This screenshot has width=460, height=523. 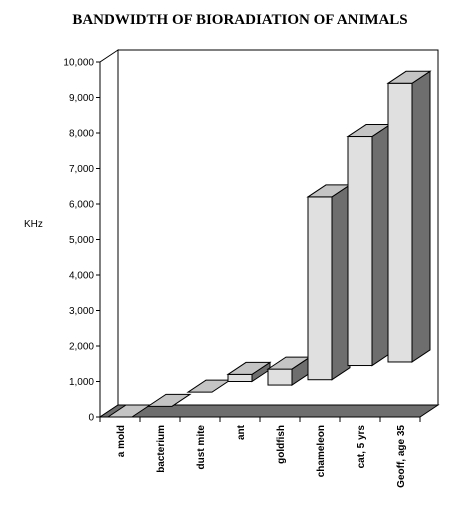 What do you see at coordinates (81, 98) in the screenshot?
I see `y-tick-label: 9,000` at bounding box center [81, 98].